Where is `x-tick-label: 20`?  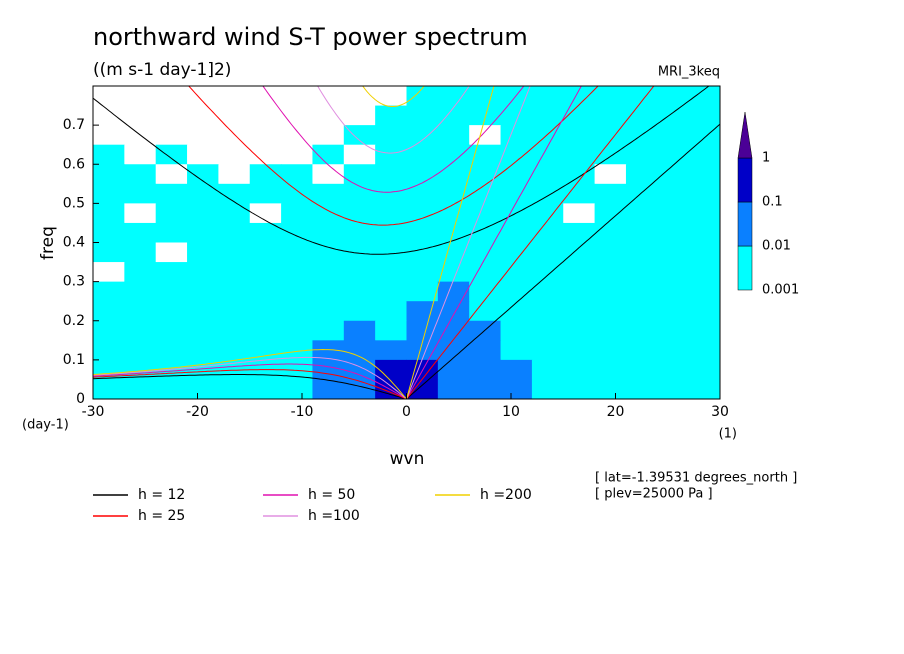 x-tick-label: 20 is located at coordinates (616, 412).